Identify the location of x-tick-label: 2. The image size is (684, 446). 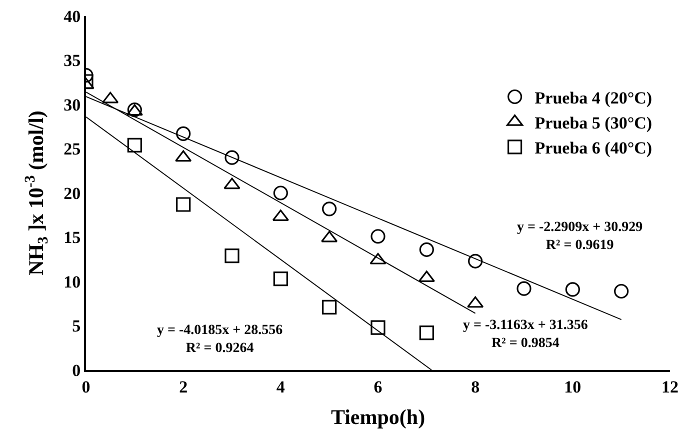
(183, 386).